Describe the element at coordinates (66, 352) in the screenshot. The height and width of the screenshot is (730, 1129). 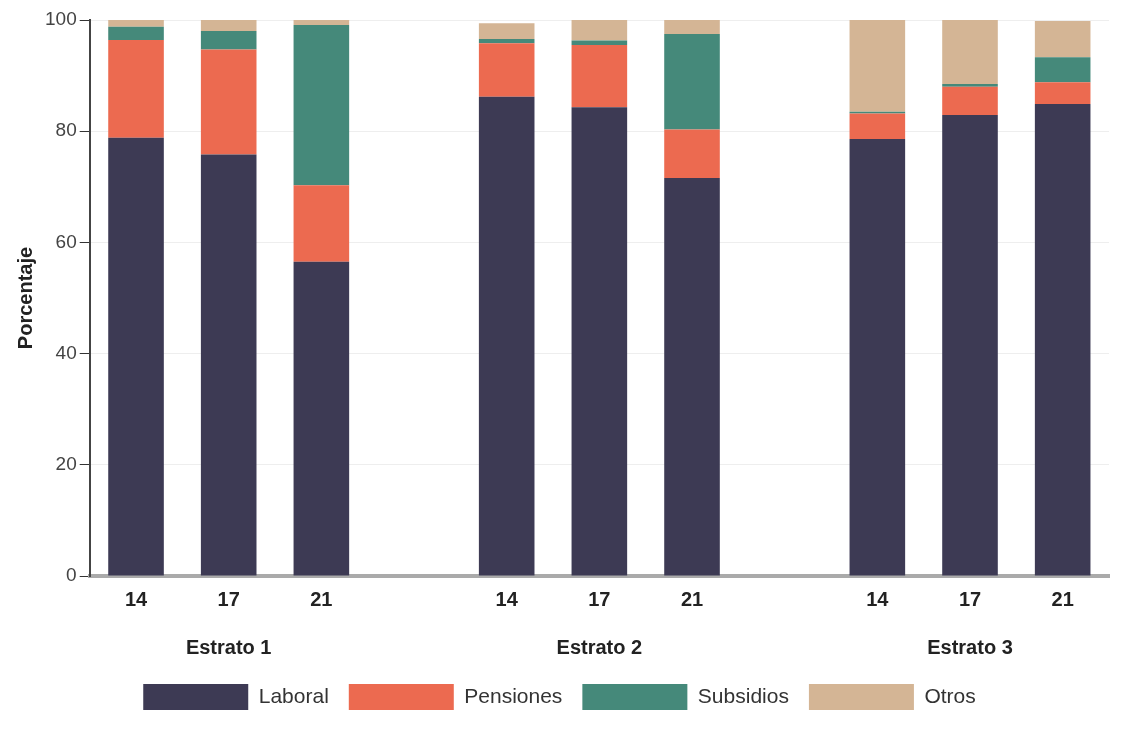
I see `y-tick-label: 40` at that location.